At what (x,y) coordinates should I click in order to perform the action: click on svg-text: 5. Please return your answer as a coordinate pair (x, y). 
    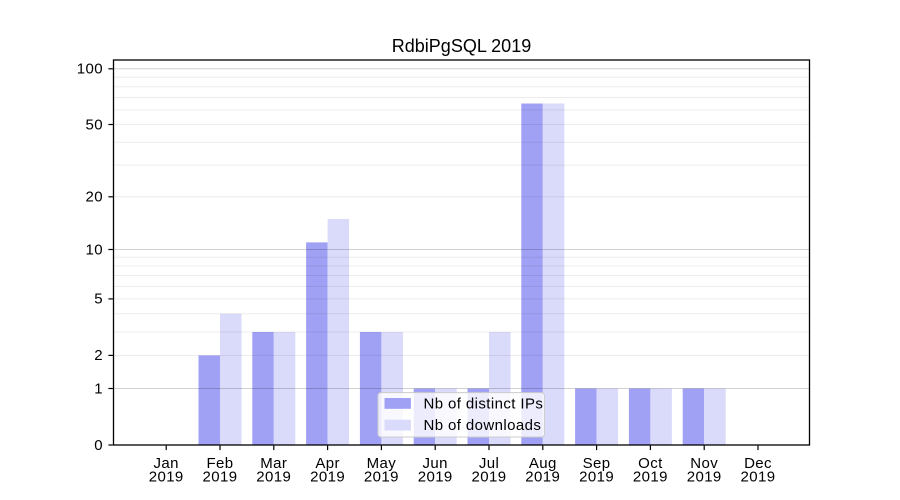
    Looking at the image, I should click on (98, 299).